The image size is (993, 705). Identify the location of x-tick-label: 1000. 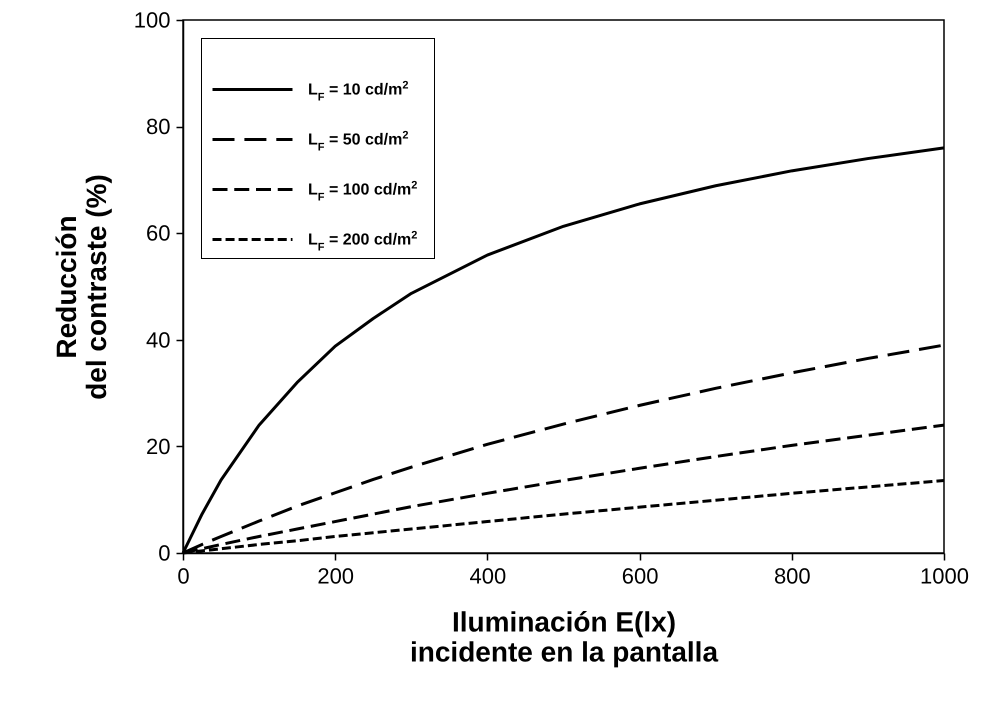
(944, 576).